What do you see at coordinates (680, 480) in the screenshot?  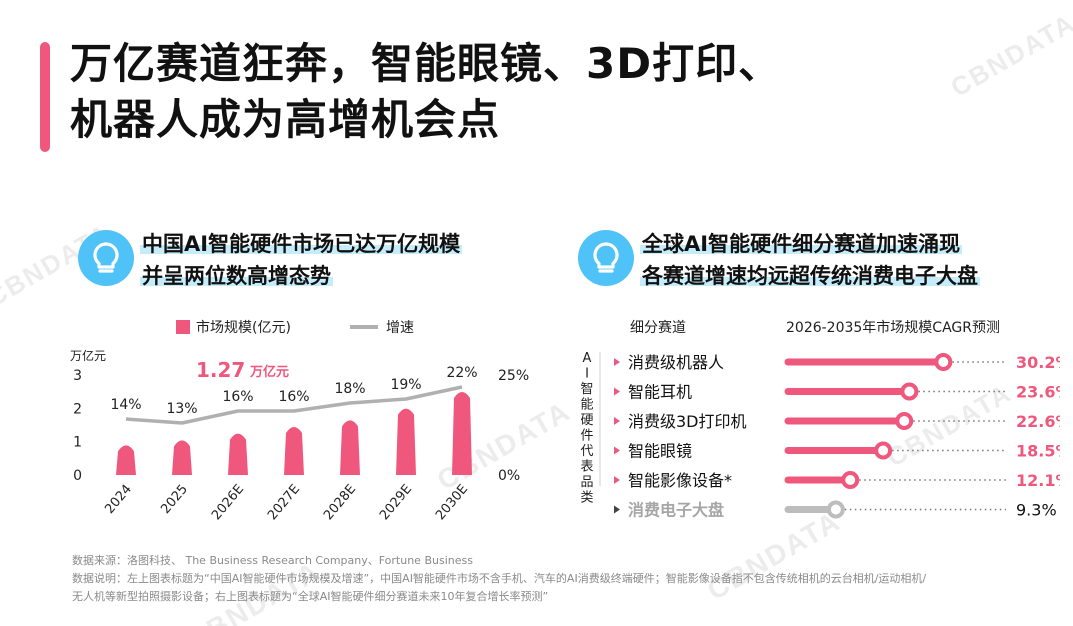 I see `segment-label: 智能影像设备*` at bounding box center [680, 480].